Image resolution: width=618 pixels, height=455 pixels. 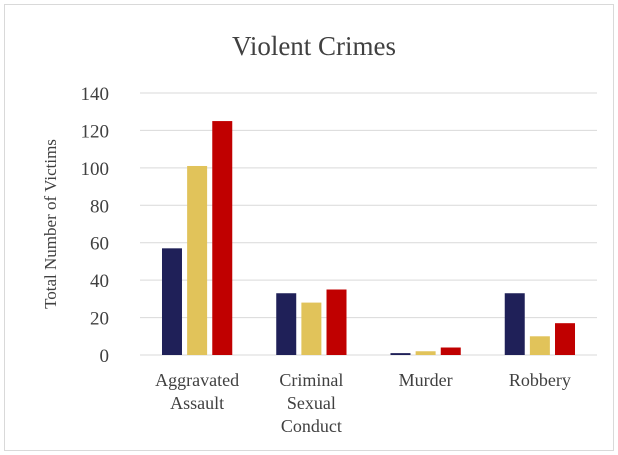 I want to click on y-tick-label: 60, so click(x=99, y=244).